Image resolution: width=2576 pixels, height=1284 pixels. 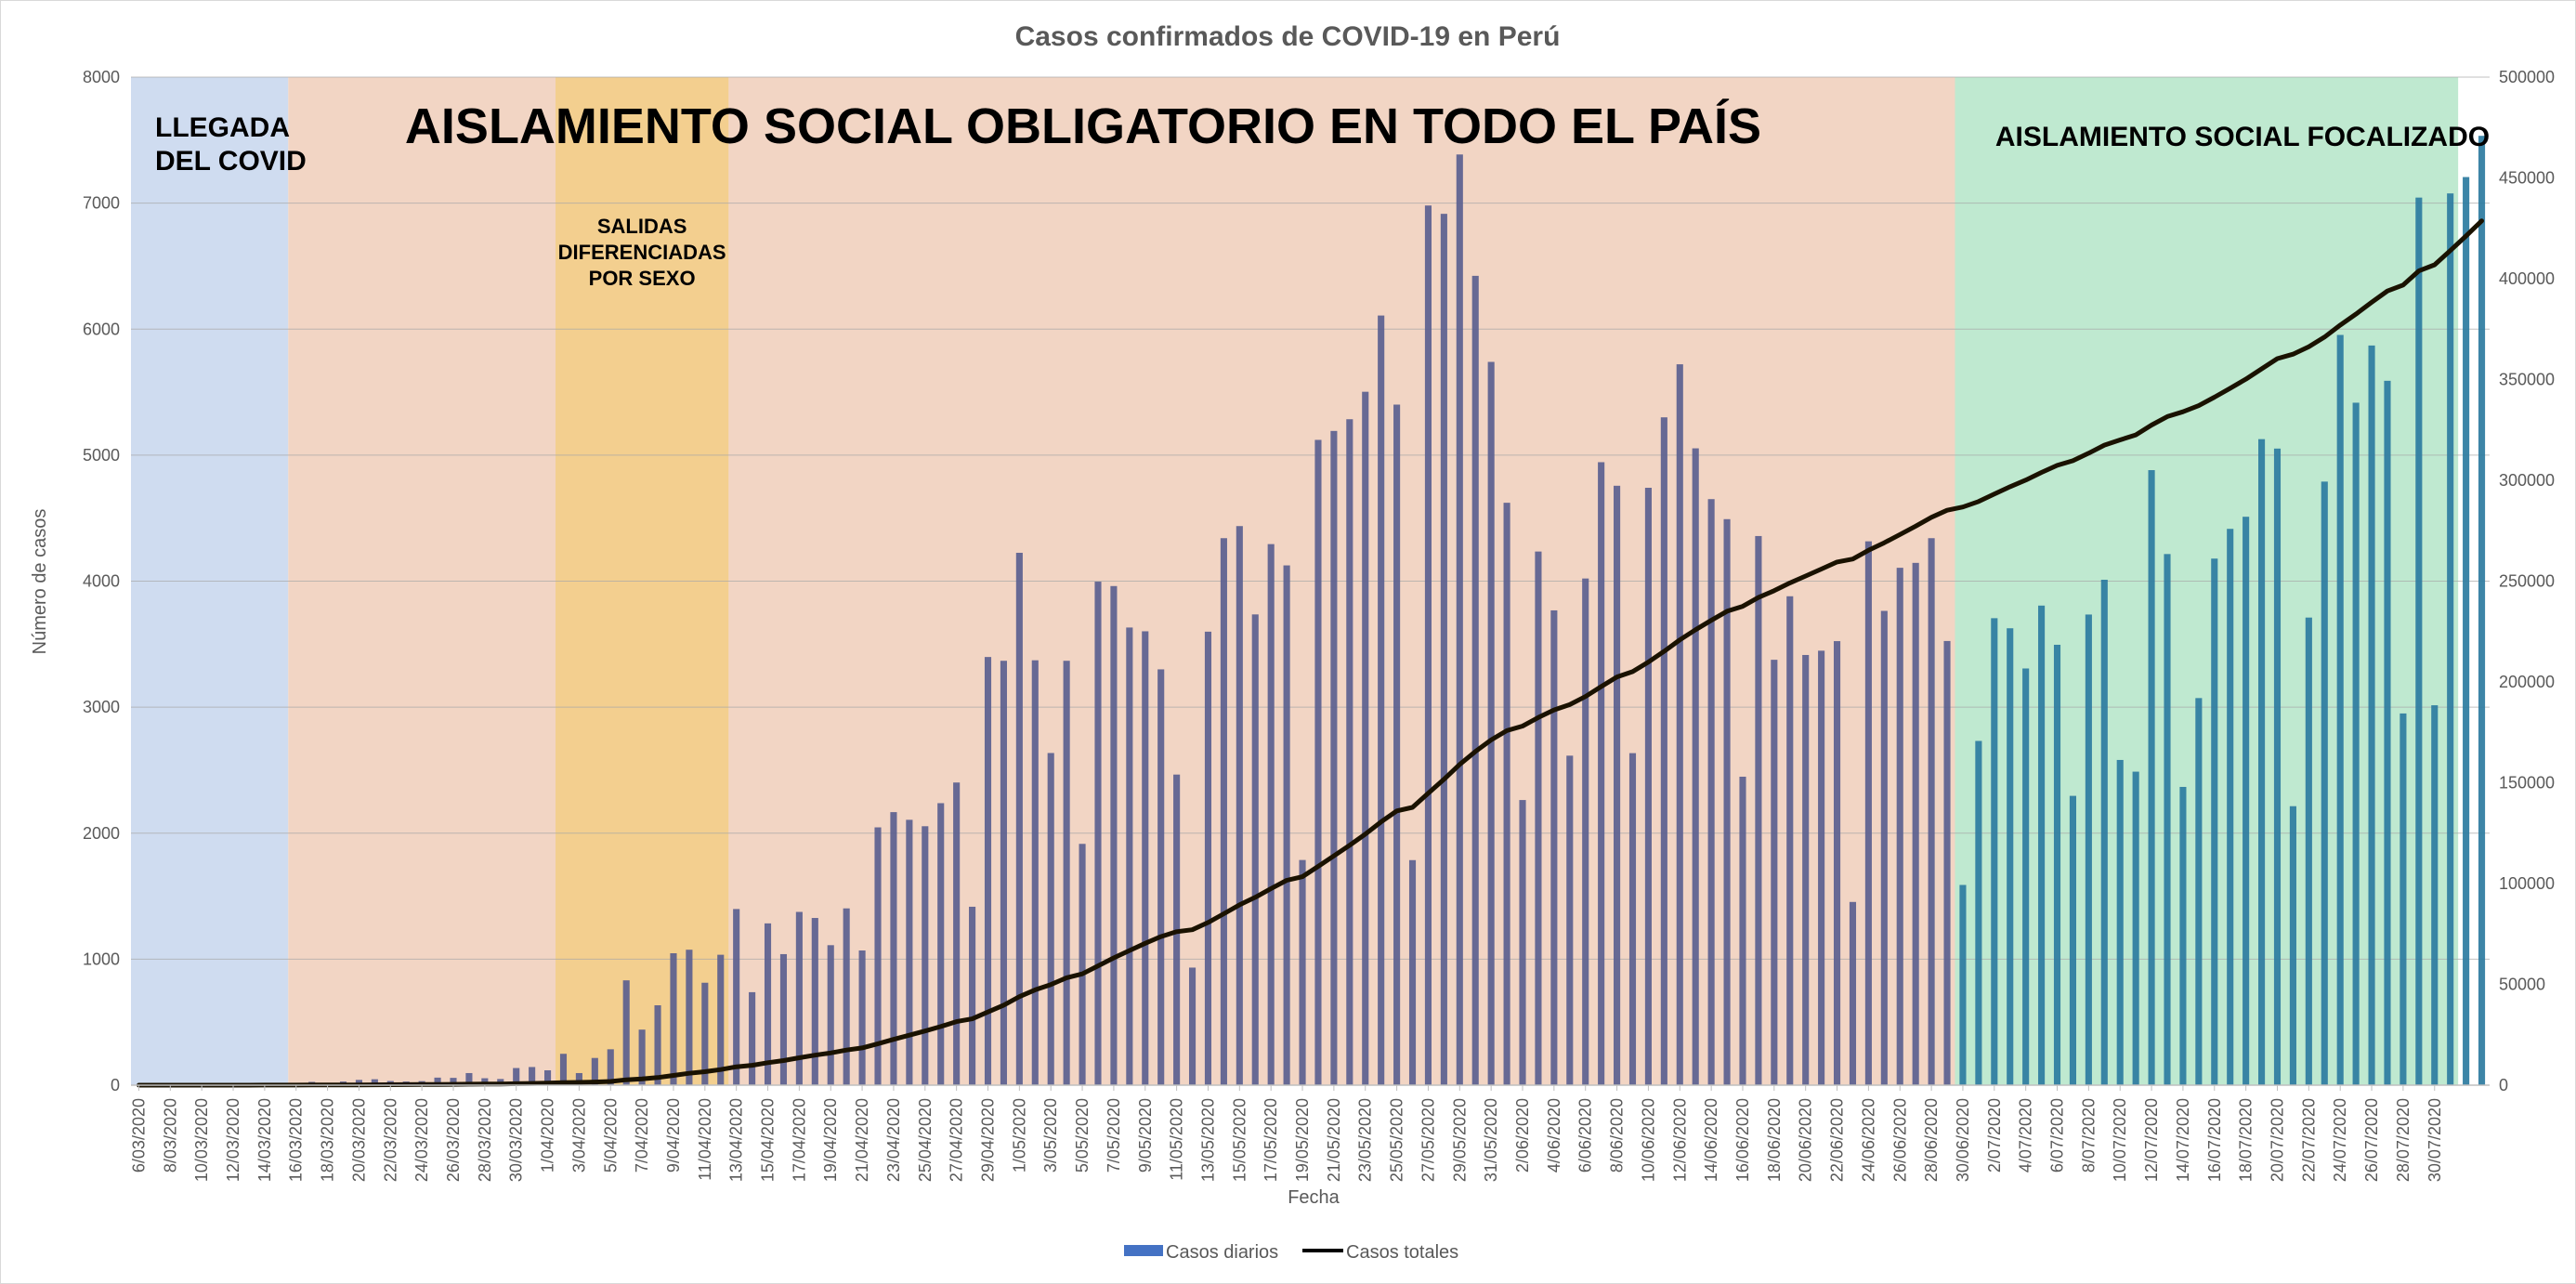 I want to click on x-tick-label: 11/05/2020, so click(x=1177, y=1139).